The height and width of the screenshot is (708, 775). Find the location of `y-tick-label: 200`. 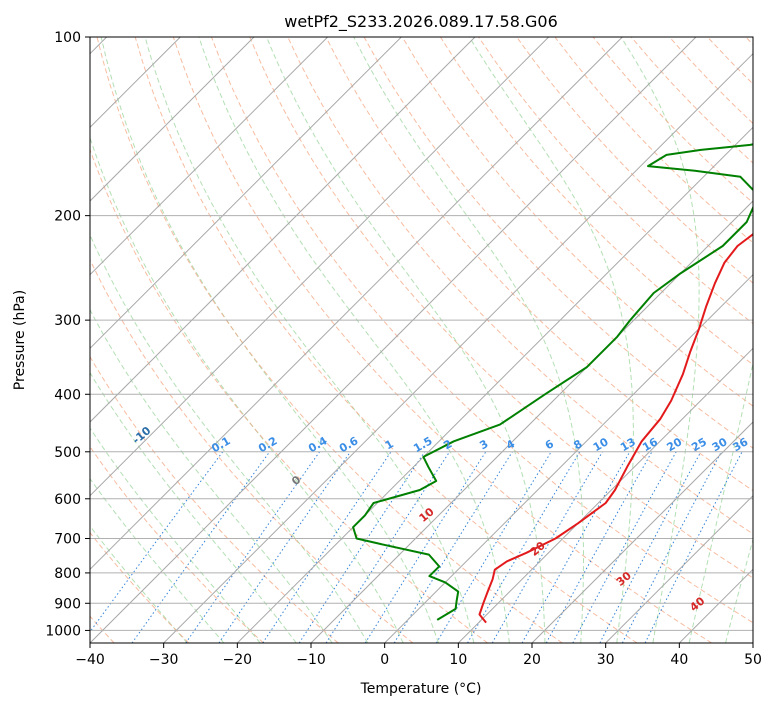

y-tick-label: 200 is located at coordinates (67, 217).